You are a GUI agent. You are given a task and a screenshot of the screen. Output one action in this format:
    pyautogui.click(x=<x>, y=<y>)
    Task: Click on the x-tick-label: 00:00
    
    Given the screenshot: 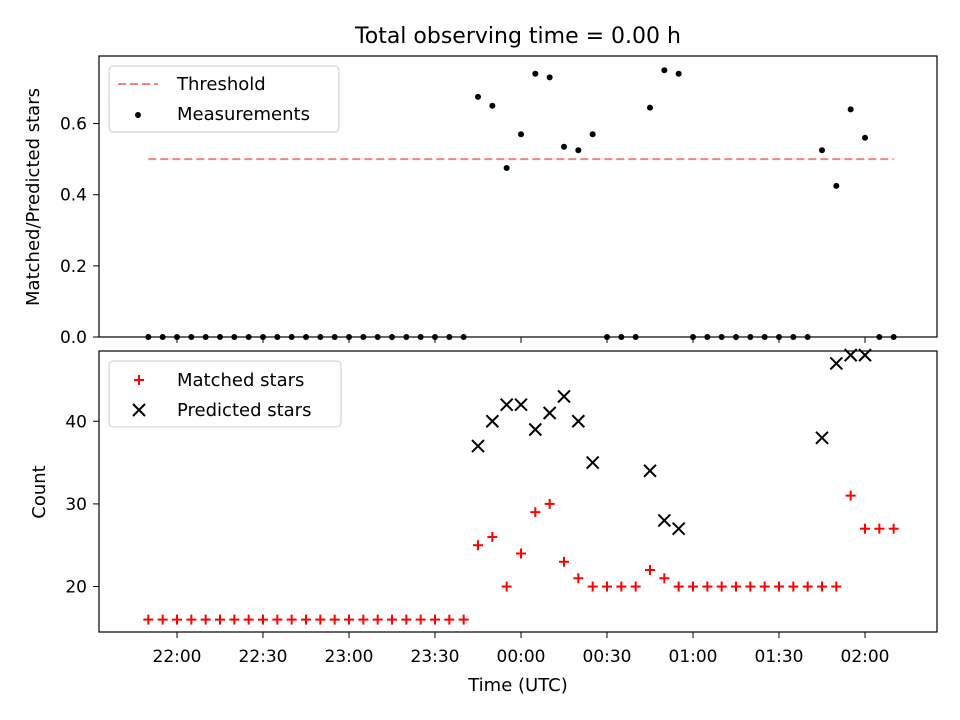 What is the action you would take?
    pyautogui.click(x=521, y=657)
    